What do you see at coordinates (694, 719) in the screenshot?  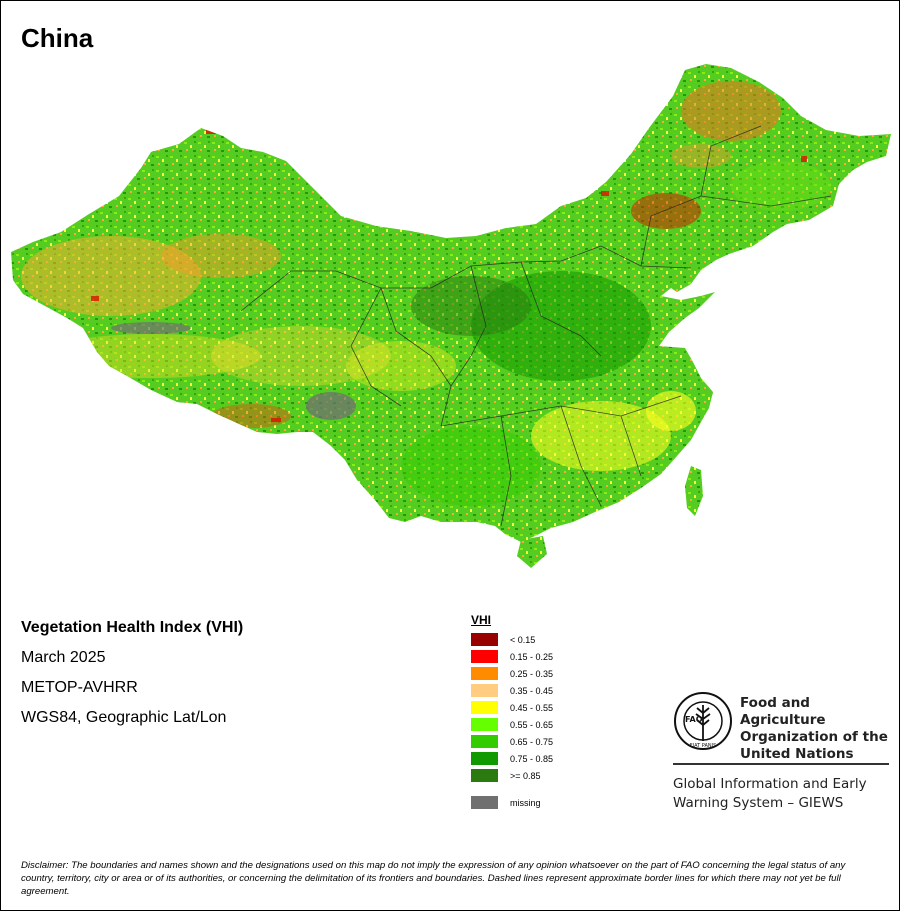 I see `fao-logo-text: FAO` at bounding box center [694, 719].